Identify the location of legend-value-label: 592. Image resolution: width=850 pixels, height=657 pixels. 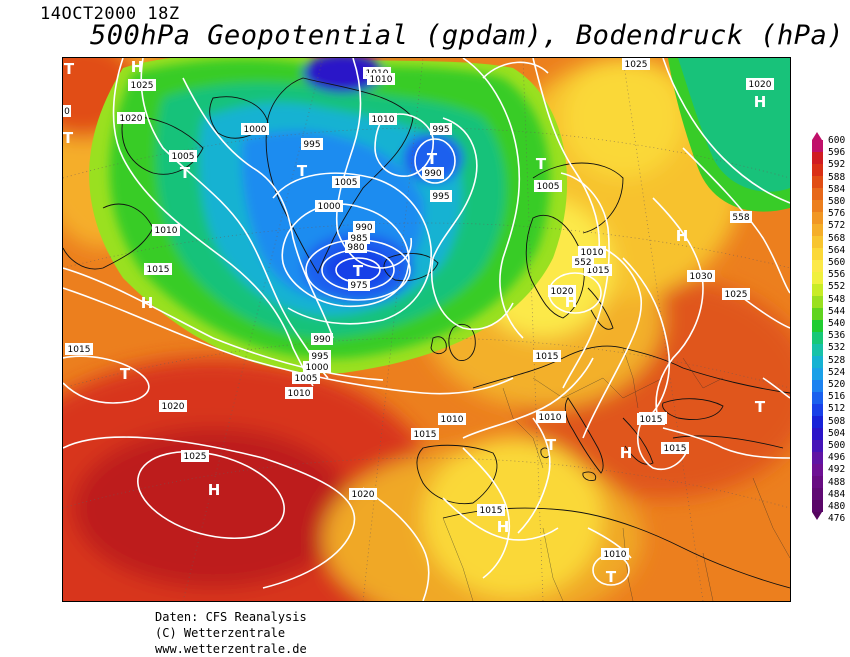
(837, 165).